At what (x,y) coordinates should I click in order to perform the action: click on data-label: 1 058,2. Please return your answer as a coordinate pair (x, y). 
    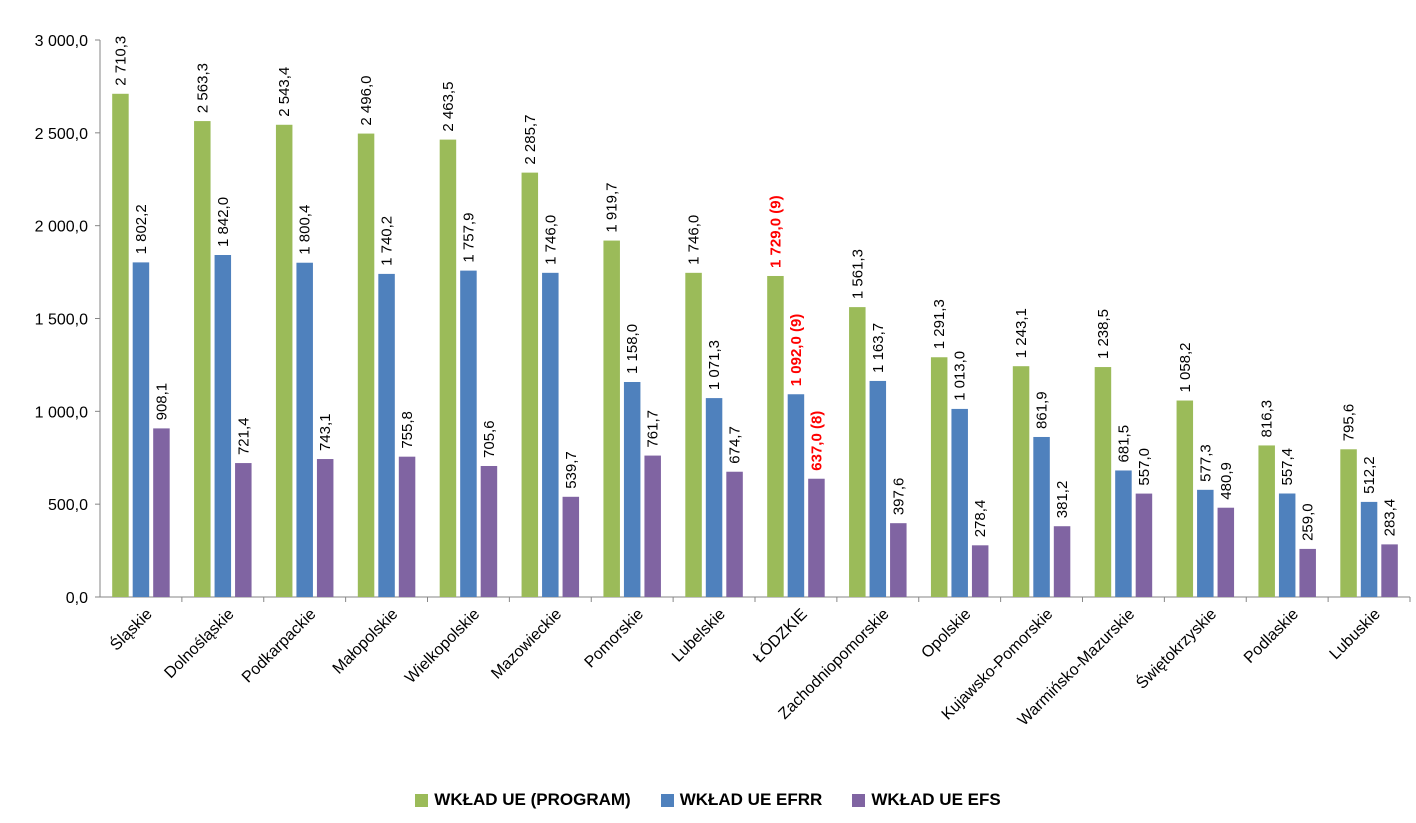
    Looking at the image, I should click on (1185, 367).